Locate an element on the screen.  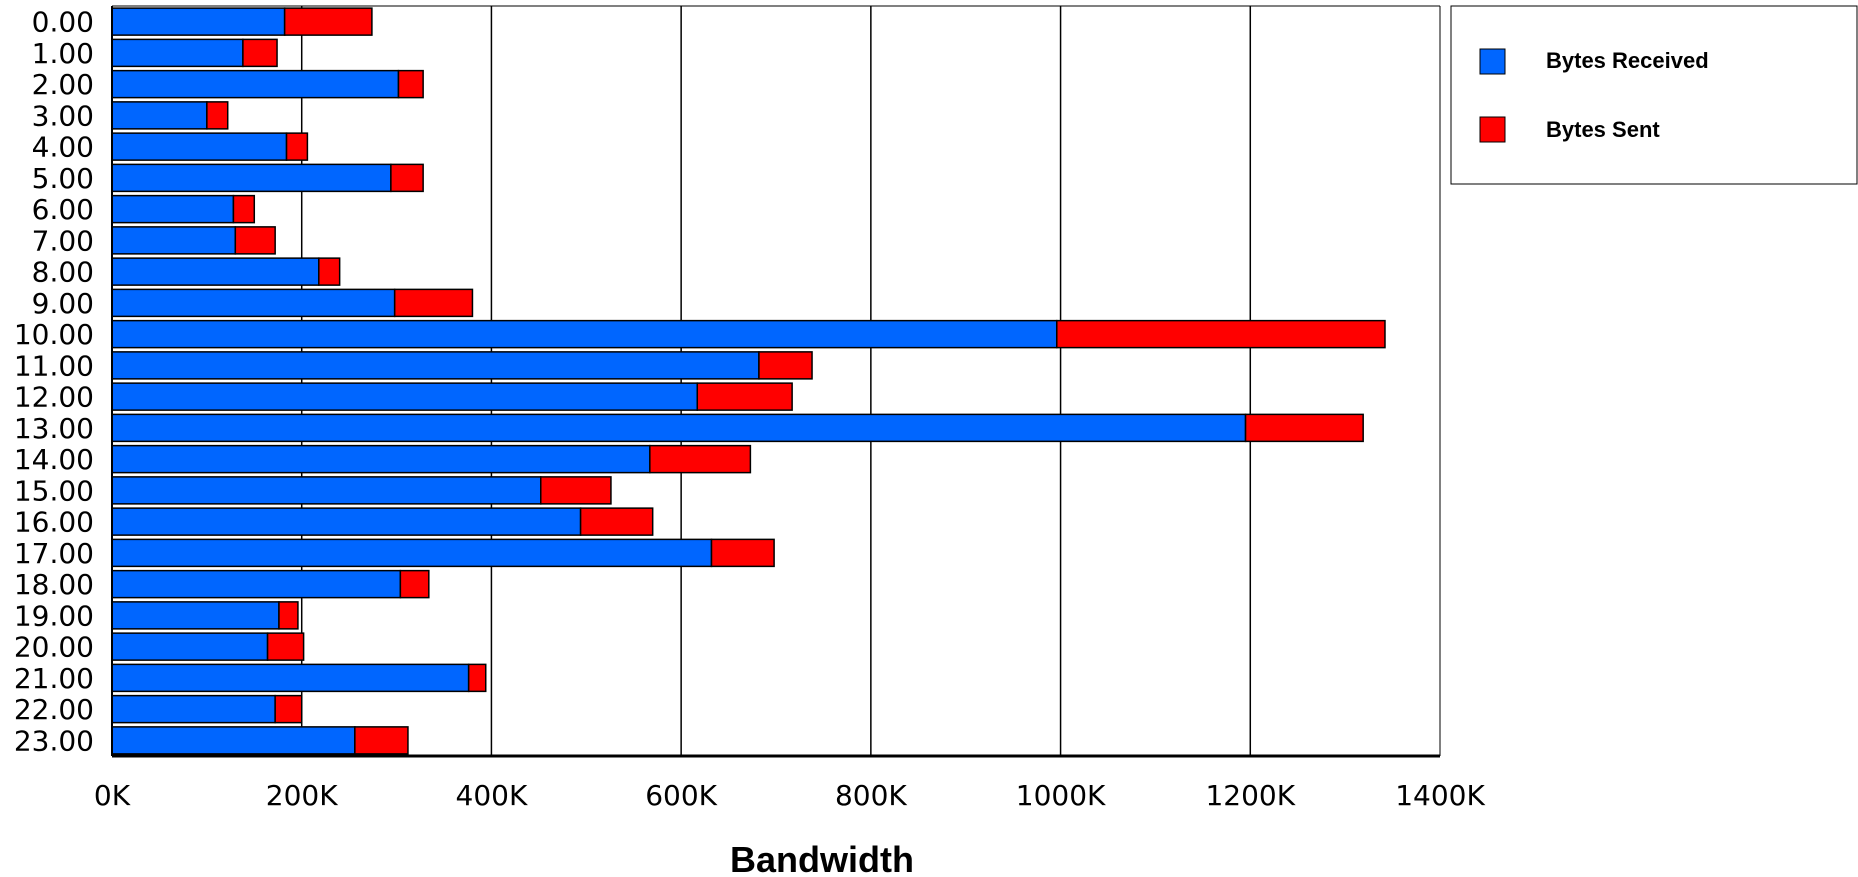
y-tick-label: 4.00 is located at coordinates (63, 147).